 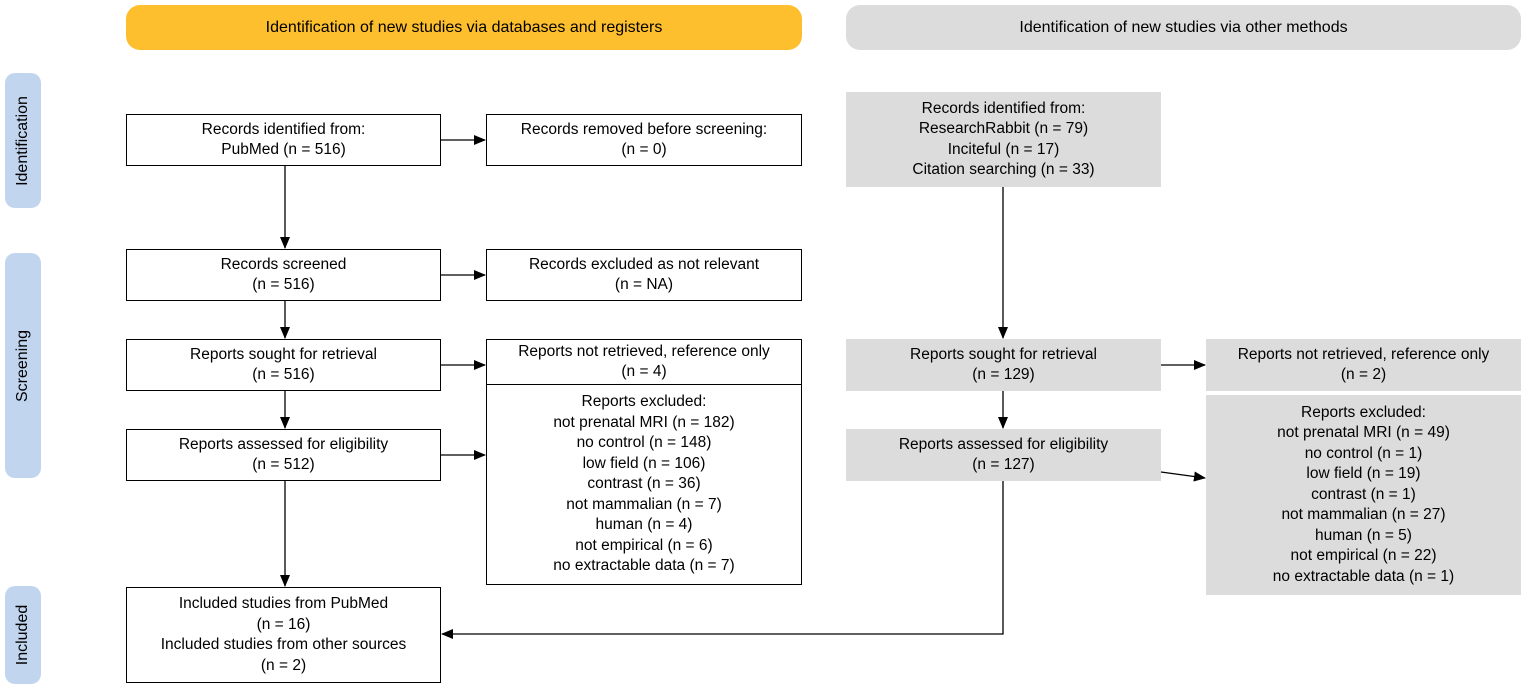 I want to click on box-line: low field (n = 106), so click(x=644, y=463).